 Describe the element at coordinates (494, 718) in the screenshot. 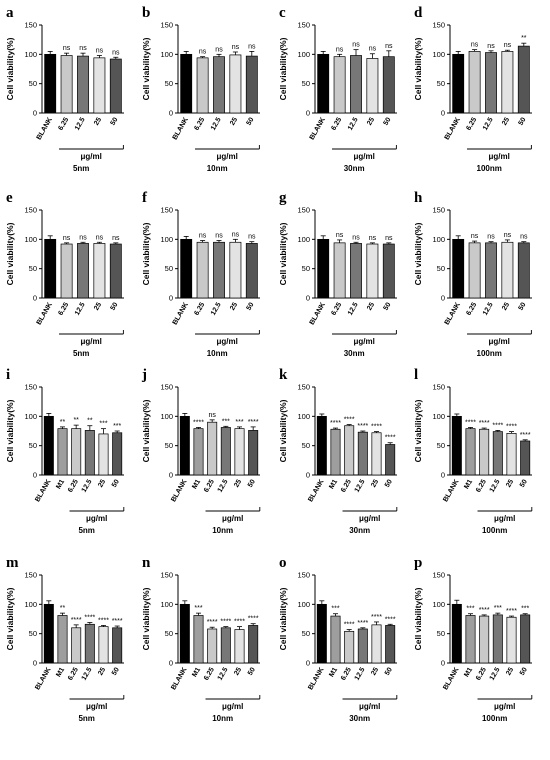

I see `size-label: 100nm` at that location.